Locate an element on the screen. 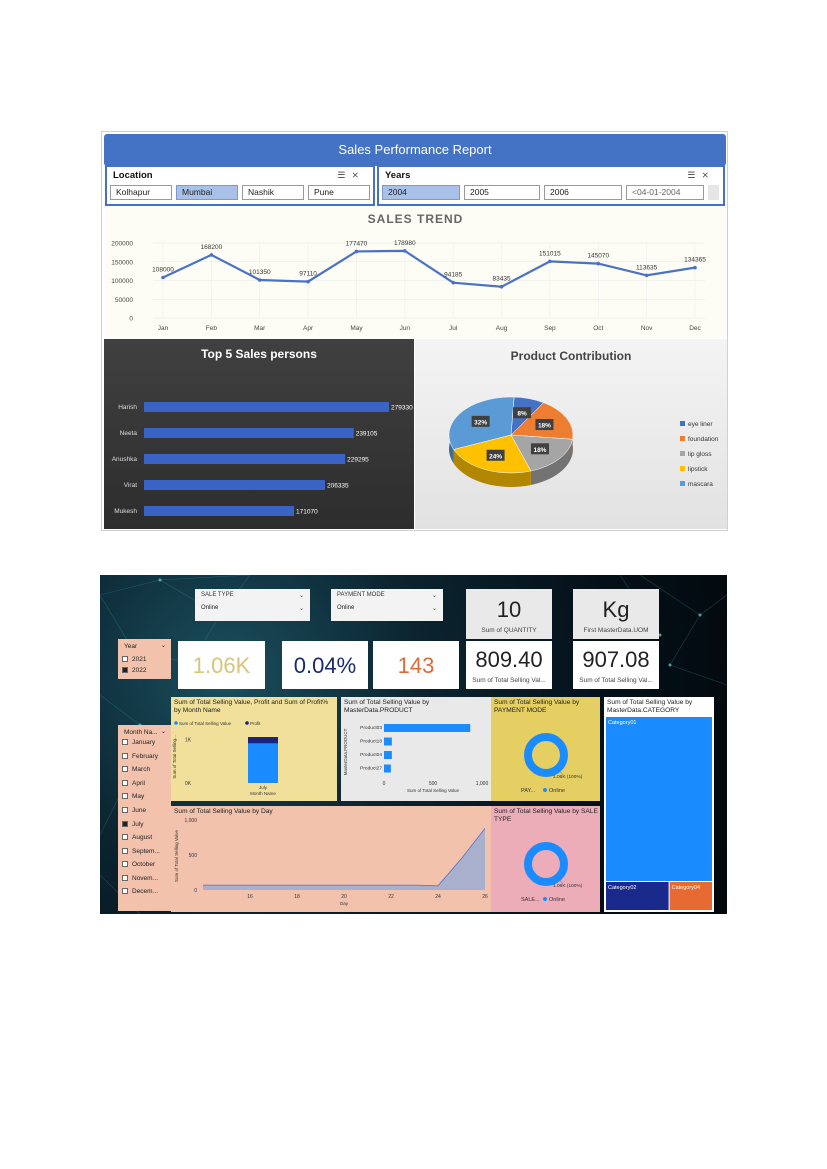 This screenshot has width=827, height=1169. month-option: January is located at coordinates (138, 742).